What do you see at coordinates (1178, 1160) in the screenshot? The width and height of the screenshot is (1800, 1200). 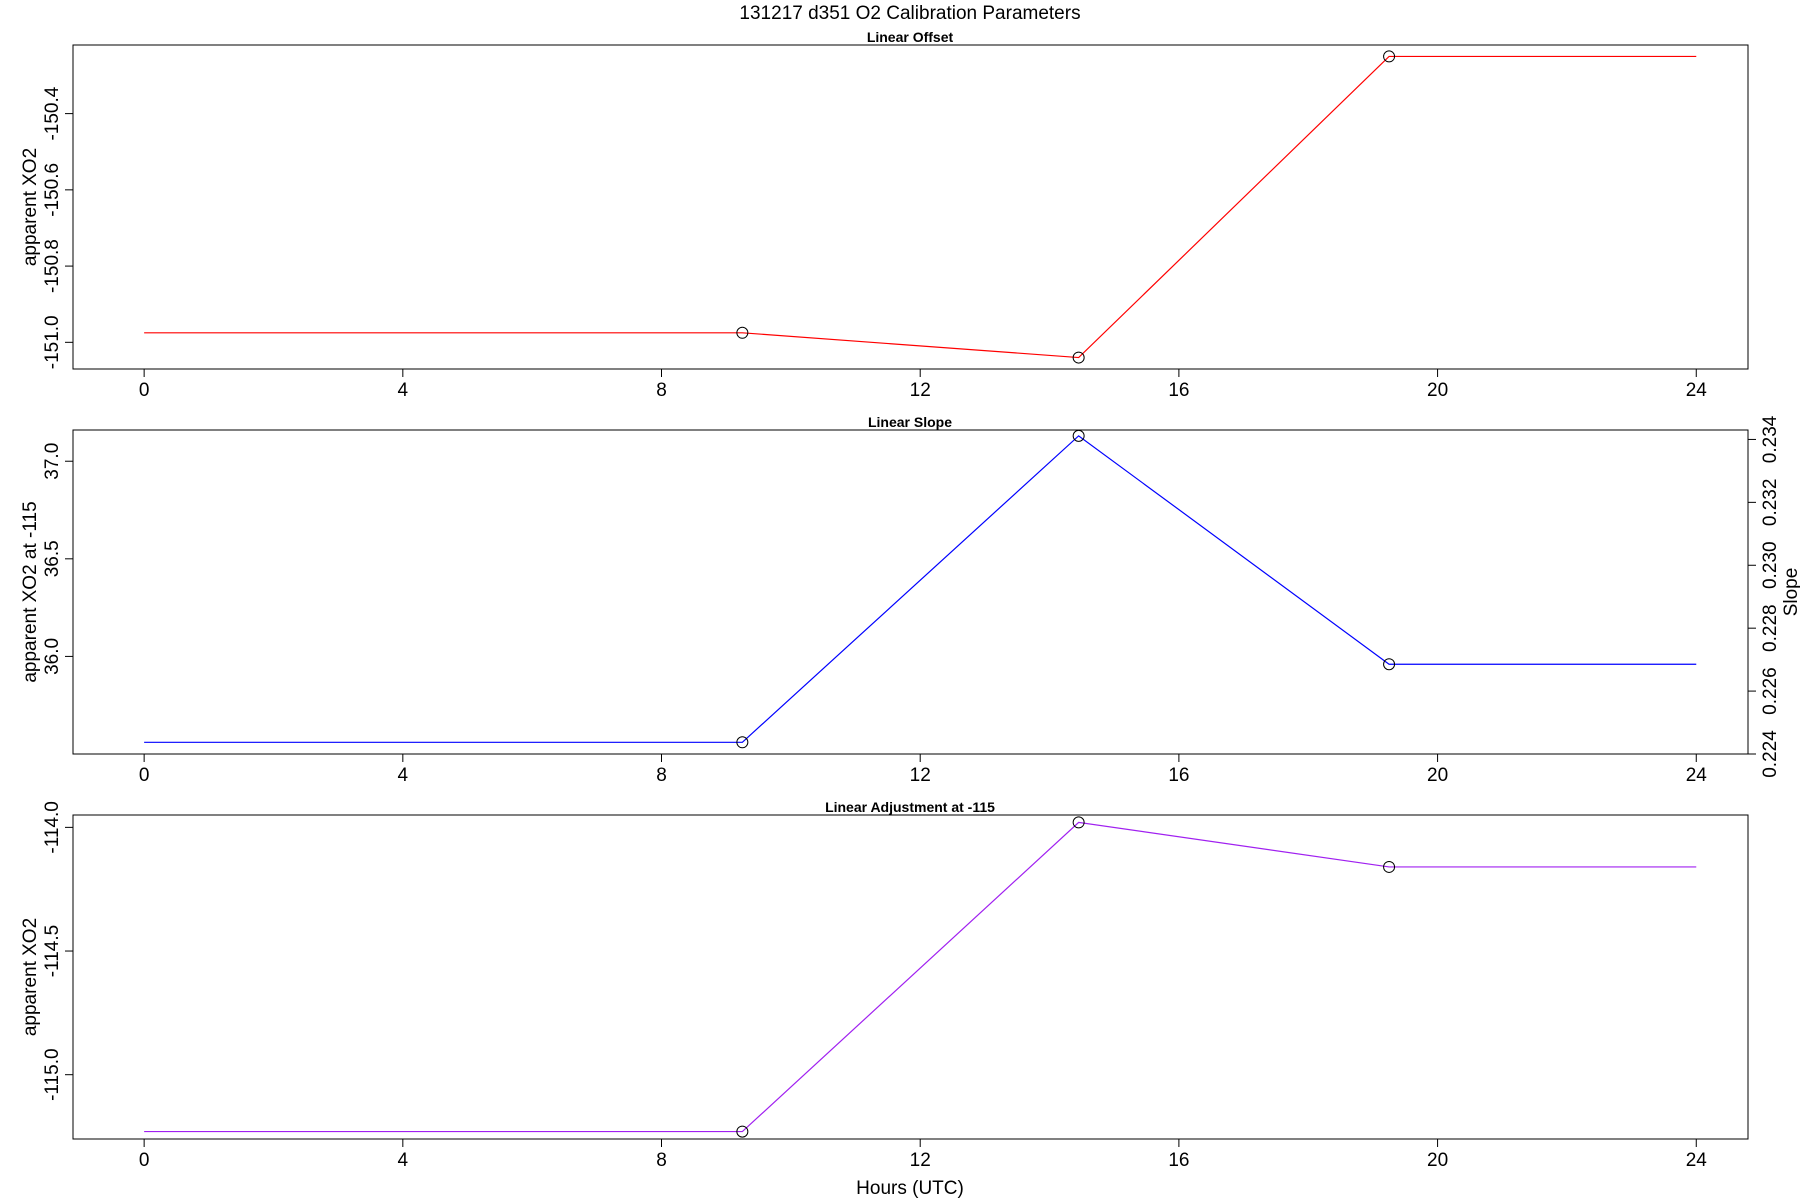 I see `linear-adjustment-x-tick-label: 16` at bounding box center [1178, 1160].